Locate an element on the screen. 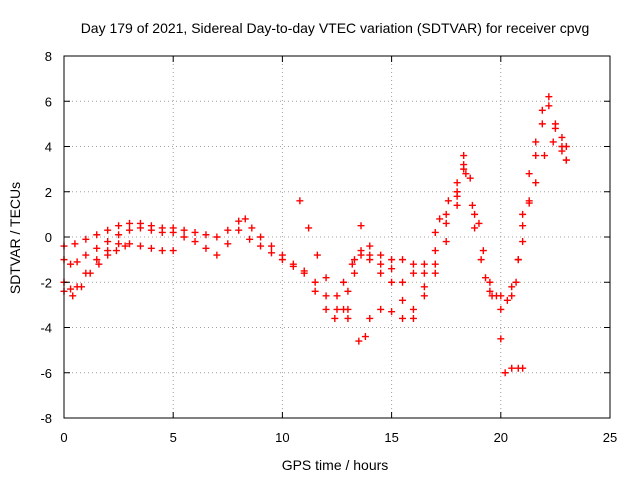 The height and width of the screenshot is (485, 640). y-tick-label-4: 0 is located at coordinates (48, 237).